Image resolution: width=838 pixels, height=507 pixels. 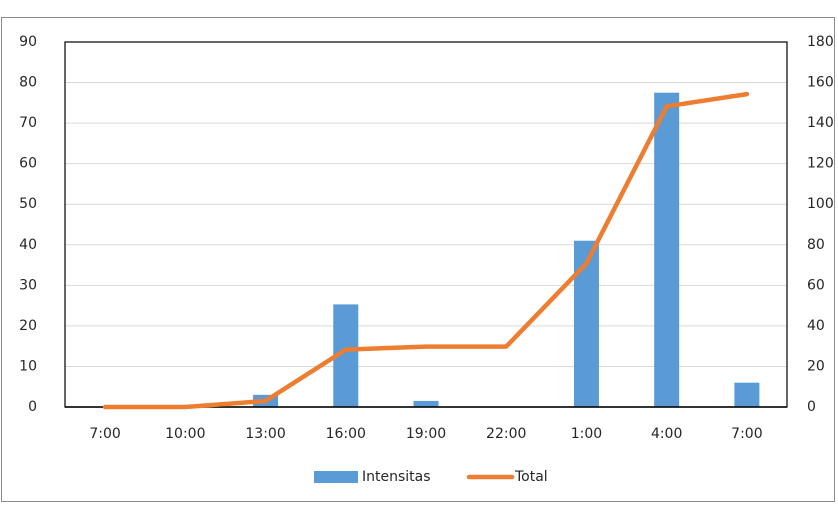 What do you see at coordinates (820, 164) in the screenshot?
I see `y-right-tick-label: 120` at bounding box center [820, 164].